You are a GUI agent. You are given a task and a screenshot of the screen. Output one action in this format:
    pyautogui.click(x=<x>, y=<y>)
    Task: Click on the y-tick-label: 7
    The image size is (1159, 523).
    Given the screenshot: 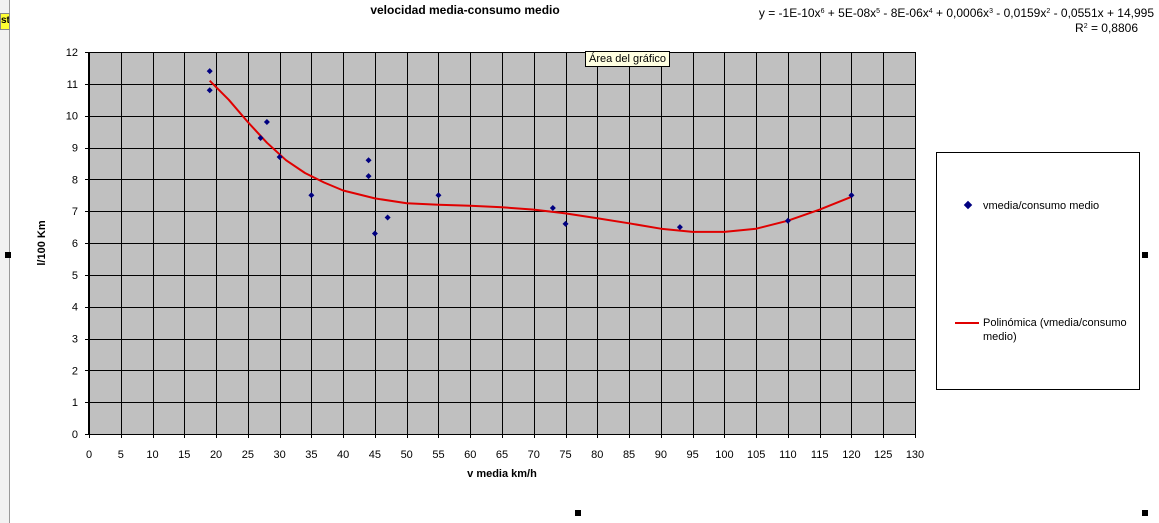 What is the action you would take?
    pyautogui.click(x=75, y=212)
    